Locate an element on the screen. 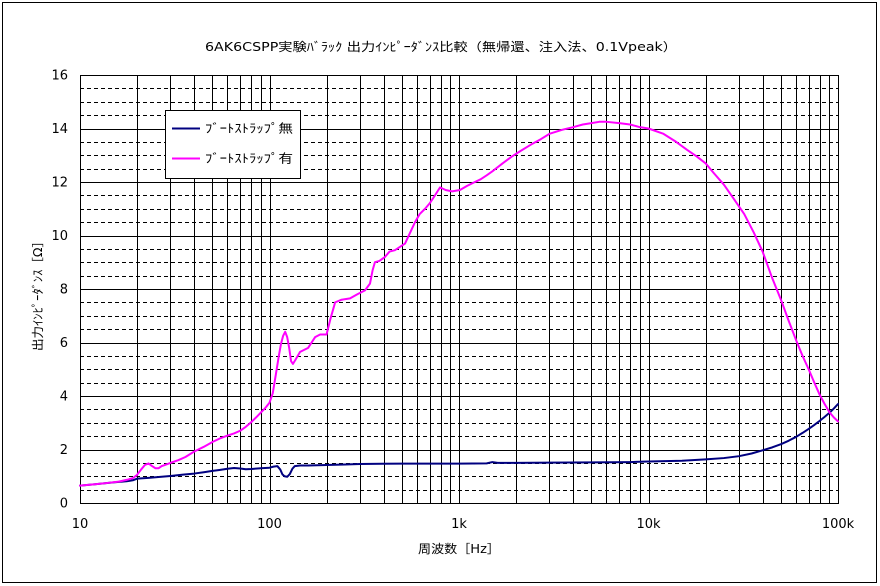 The height and width of the screenshot is (586, 880). y-tick-label: 6 is located at coordinates (64, 343).